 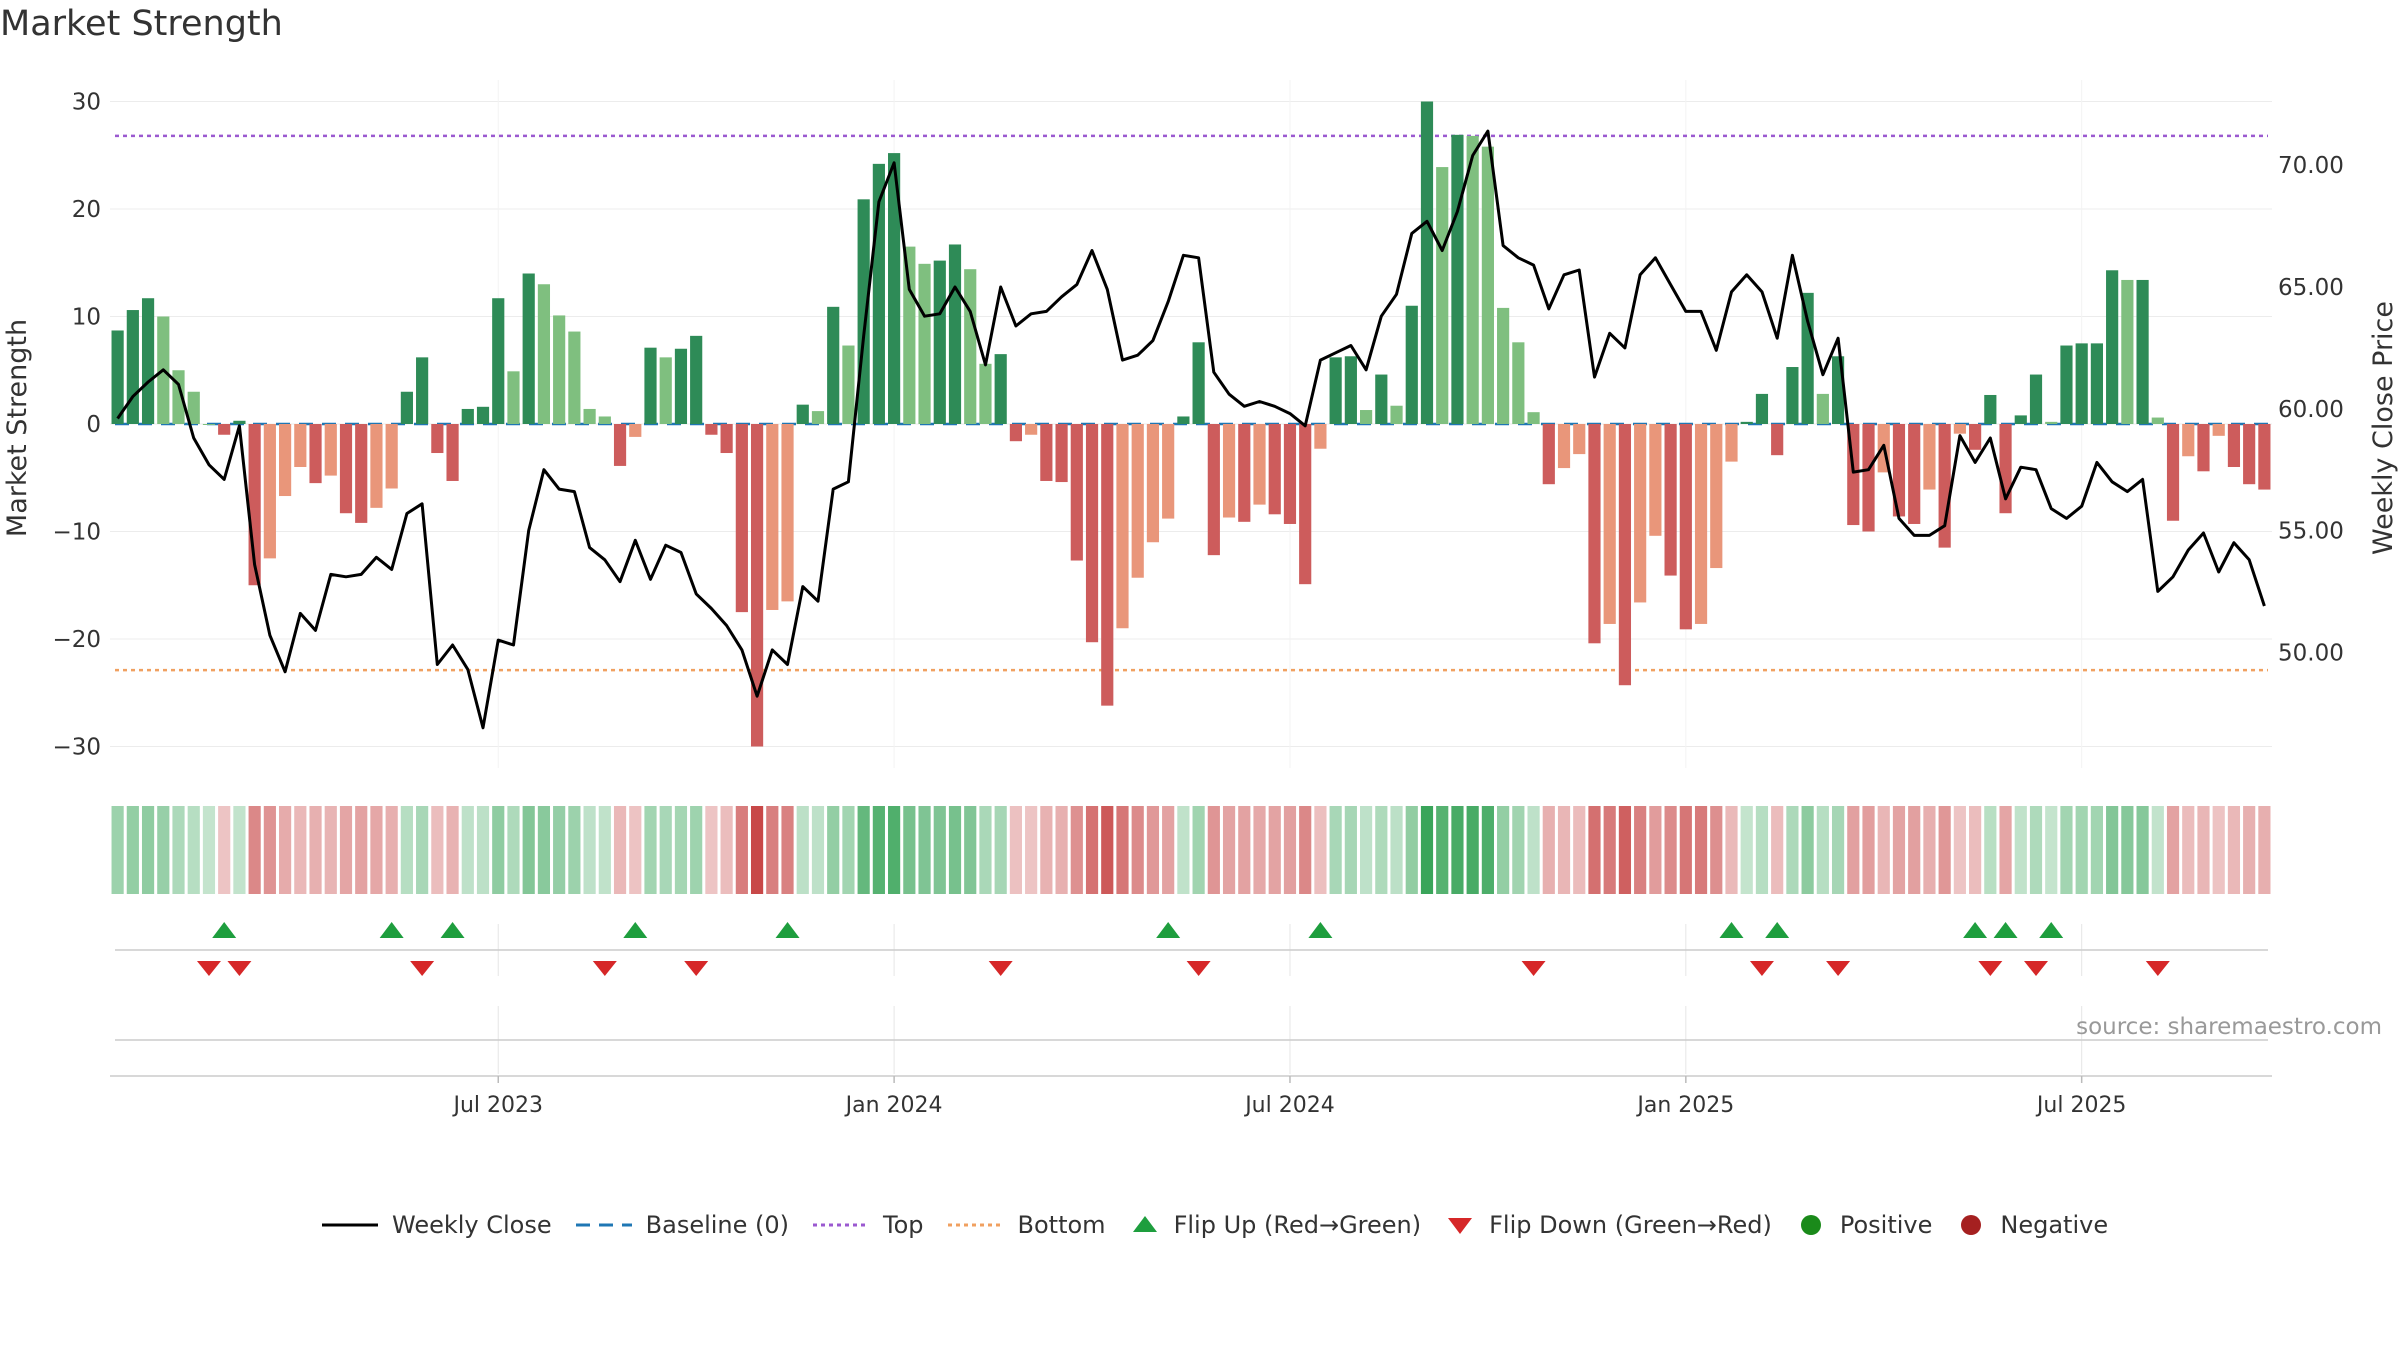 I want to click on y-tick-label: −30, so click(x=76, y=748).